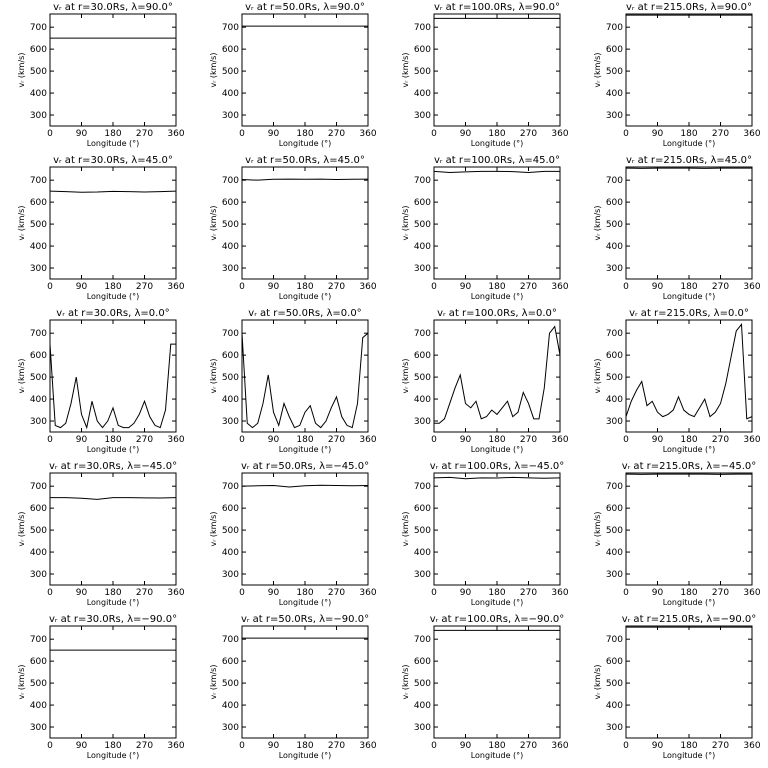 Image resolution: width=768 pixels, height=768 pixels. What do you see at coordinates (113, 7) in the screenshot?
I see `chart-title: vᵣ at r=30.0Rs, λ=90.0°` at bounding box center [113, 7].